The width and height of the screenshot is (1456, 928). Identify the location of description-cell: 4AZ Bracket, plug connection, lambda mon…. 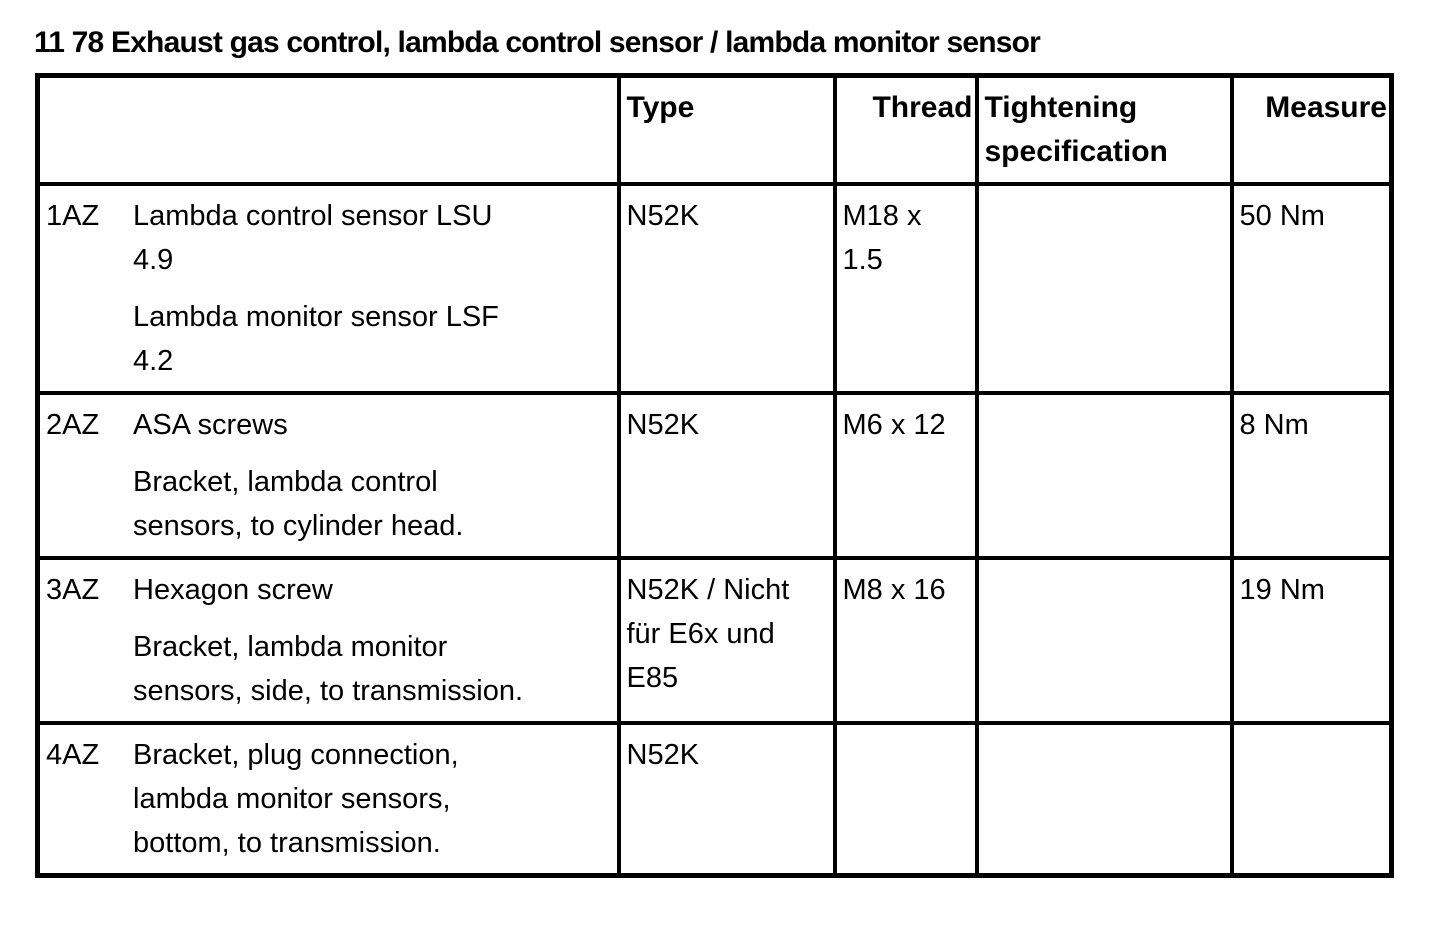
(328, 799).